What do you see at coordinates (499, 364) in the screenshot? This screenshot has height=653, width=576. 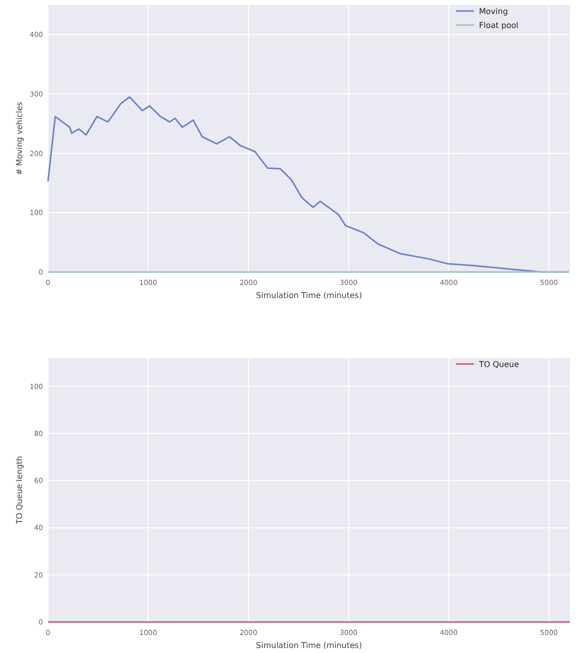 I see `legend-label: TO Queue` at bounding box center [499, 364].